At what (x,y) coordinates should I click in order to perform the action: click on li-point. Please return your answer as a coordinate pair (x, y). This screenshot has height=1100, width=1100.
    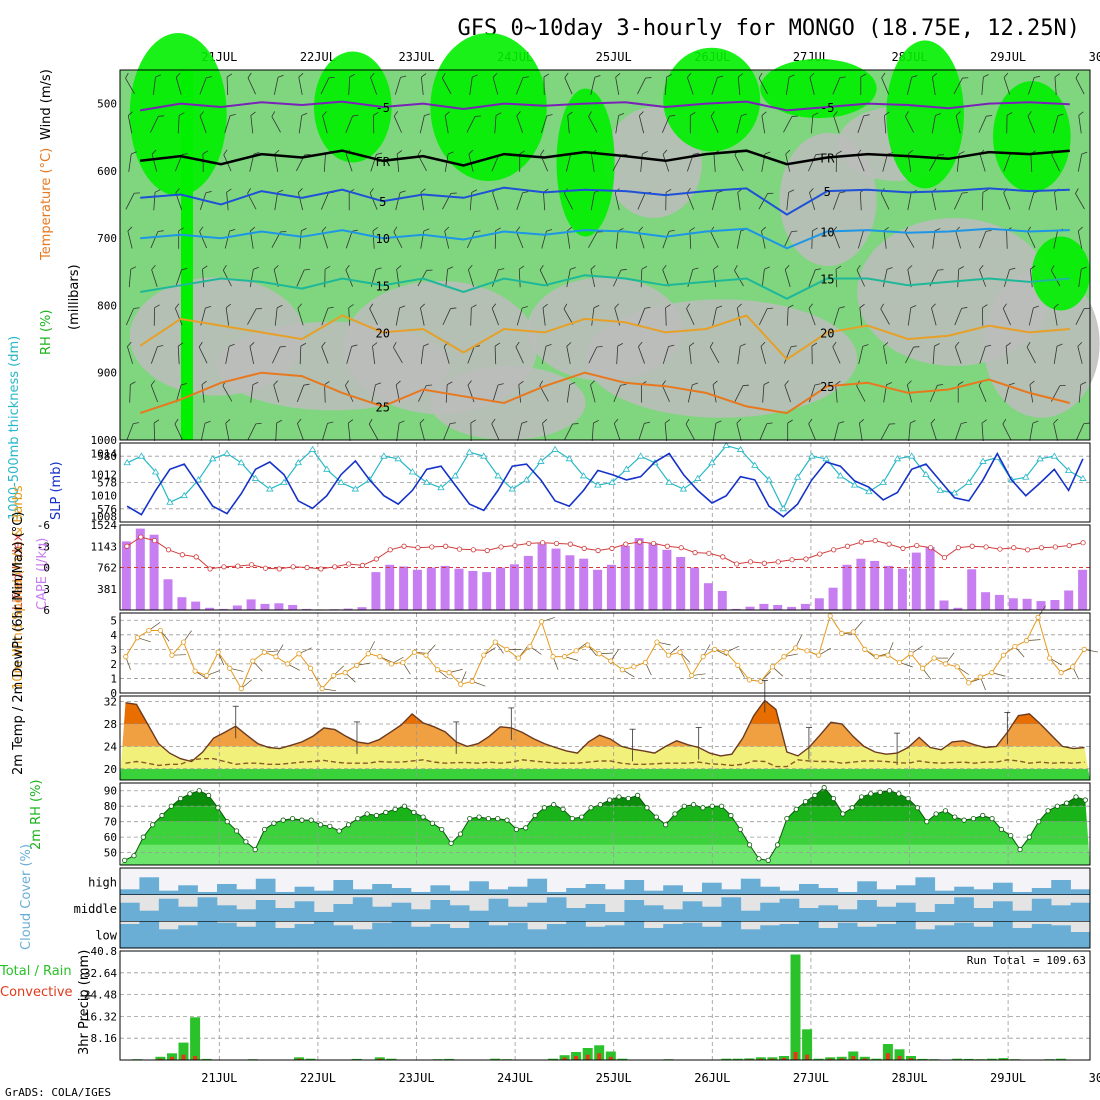
    Looking at the image, I should click on (861, 542).